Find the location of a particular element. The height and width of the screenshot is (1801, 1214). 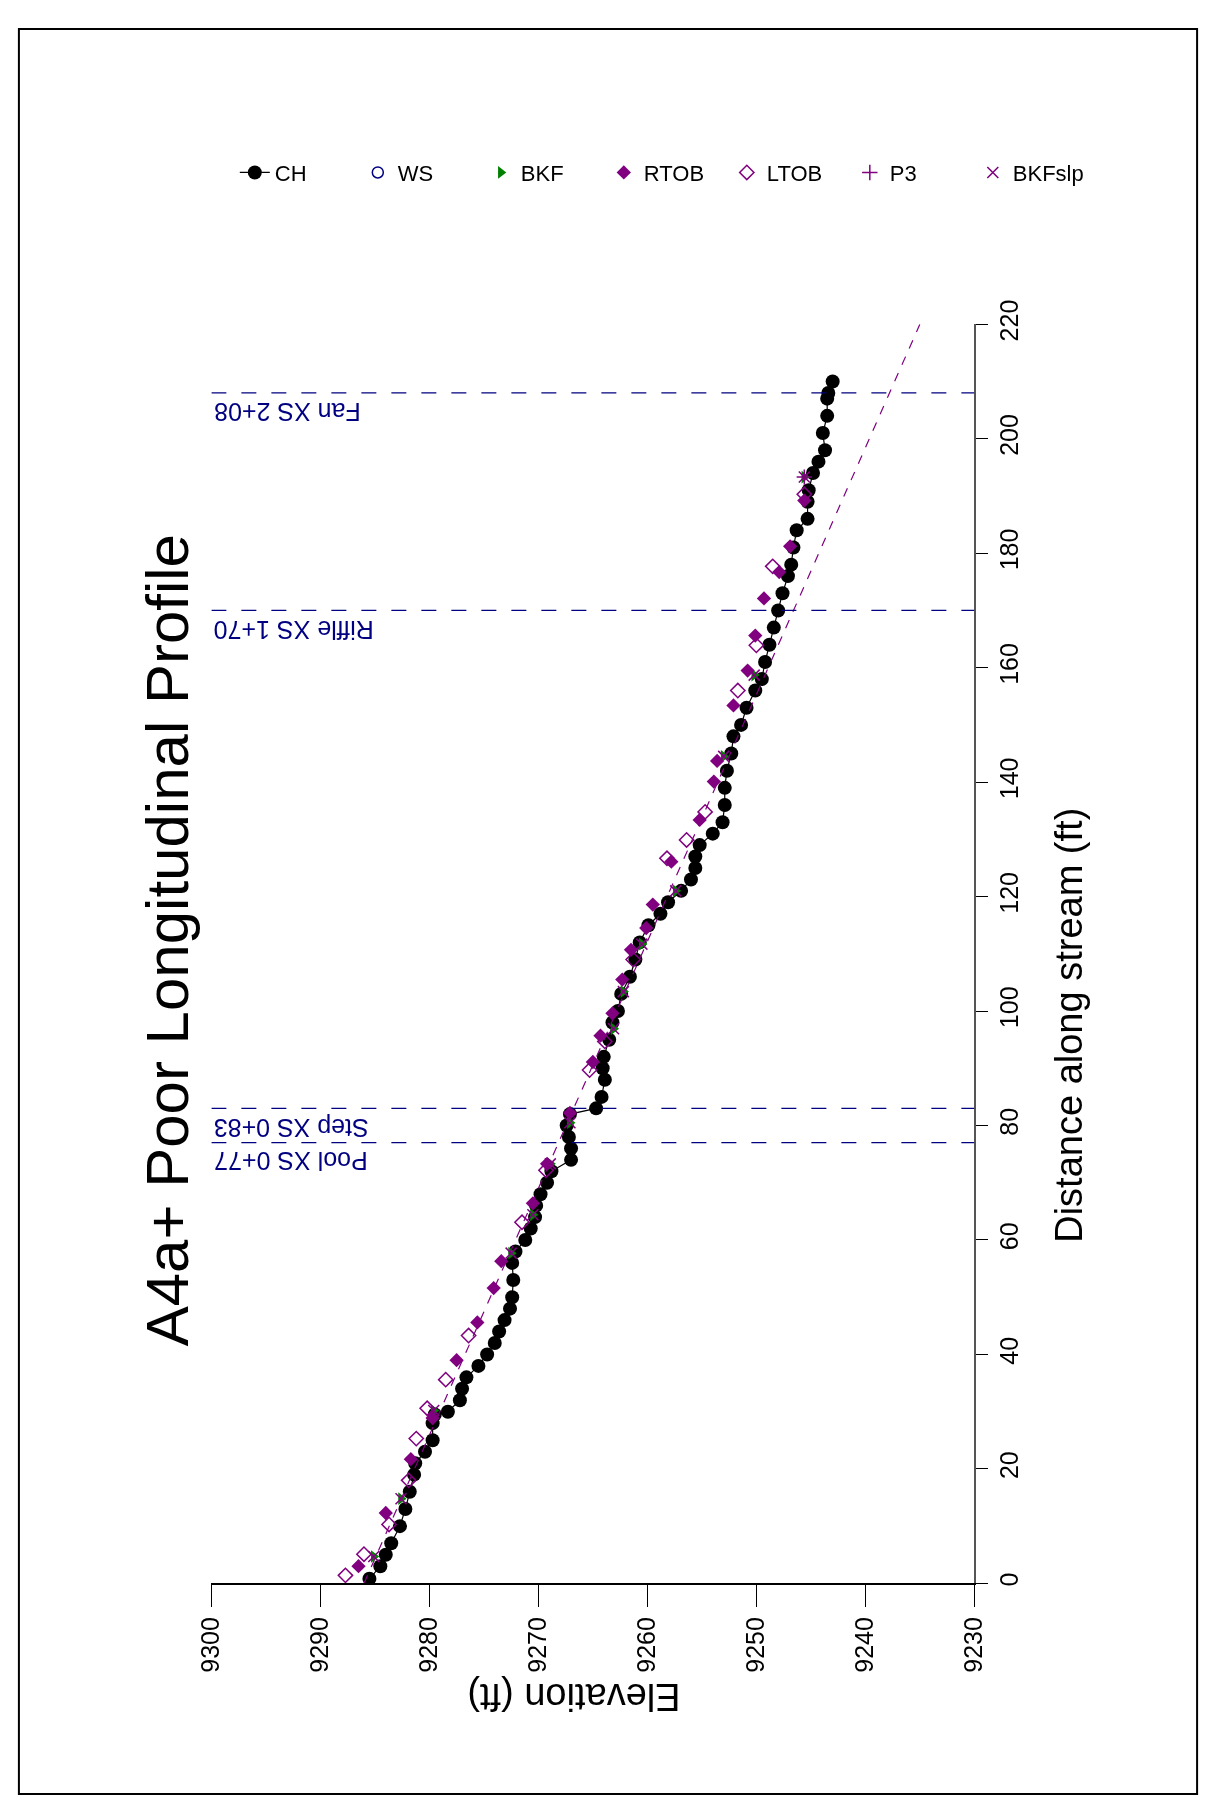

y-tick-label: 60 is located at coordinates (1009, 1236).